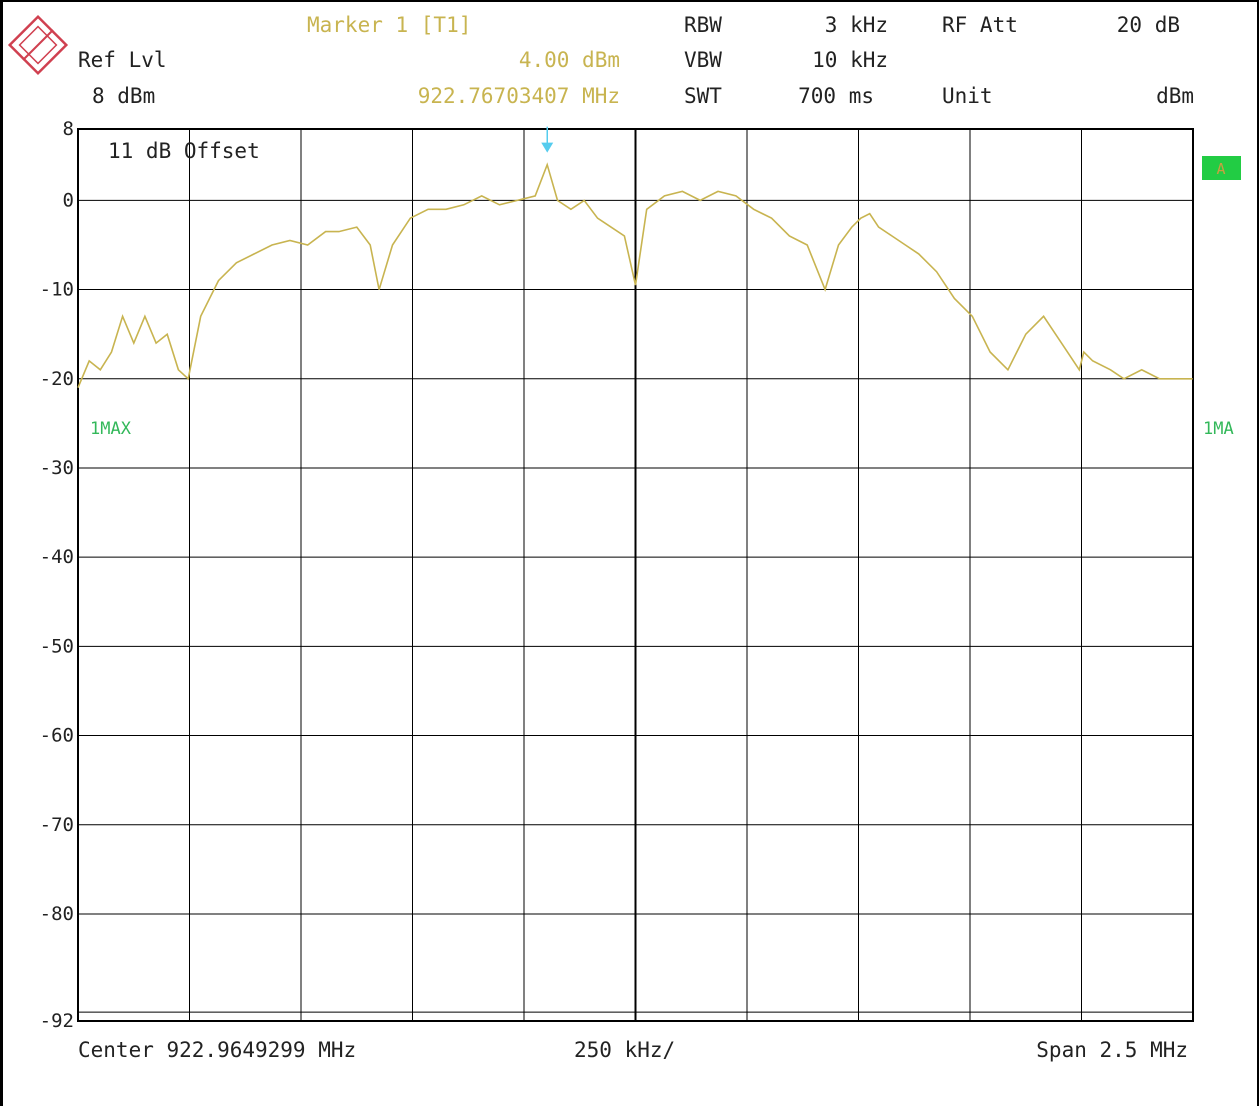  Describe the element at coordinates (850, 60) in the screenshot. I see `vbw-value: 10 kHz` at that location.